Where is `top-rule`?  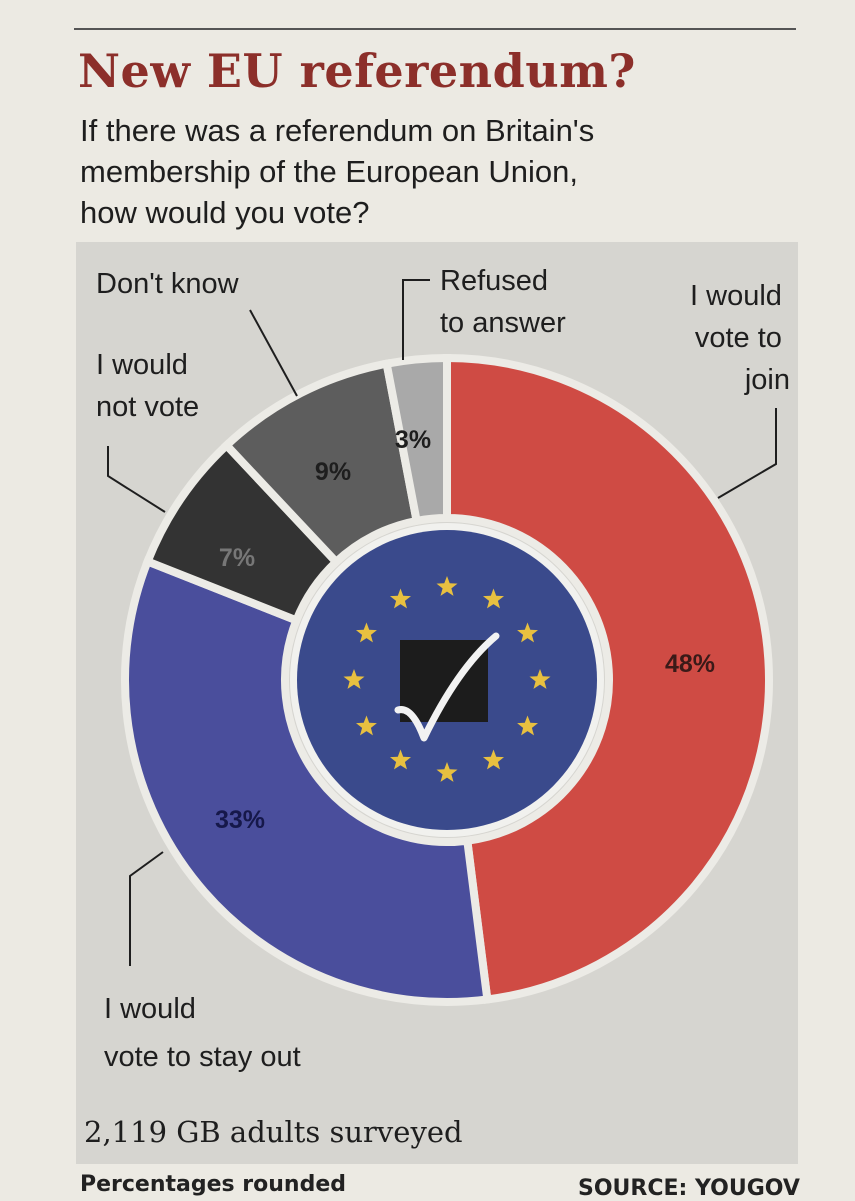 top-rule is located at coordinates (435, 29).